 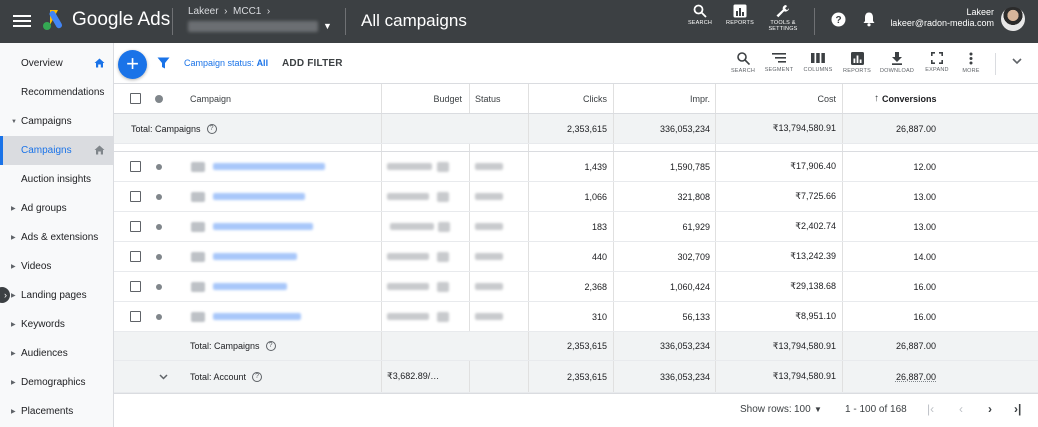 What do you see at coordinates (779, 62) in the screenshot?
I see `segment-button: SEGMENT` at bounding box center [779, 62].